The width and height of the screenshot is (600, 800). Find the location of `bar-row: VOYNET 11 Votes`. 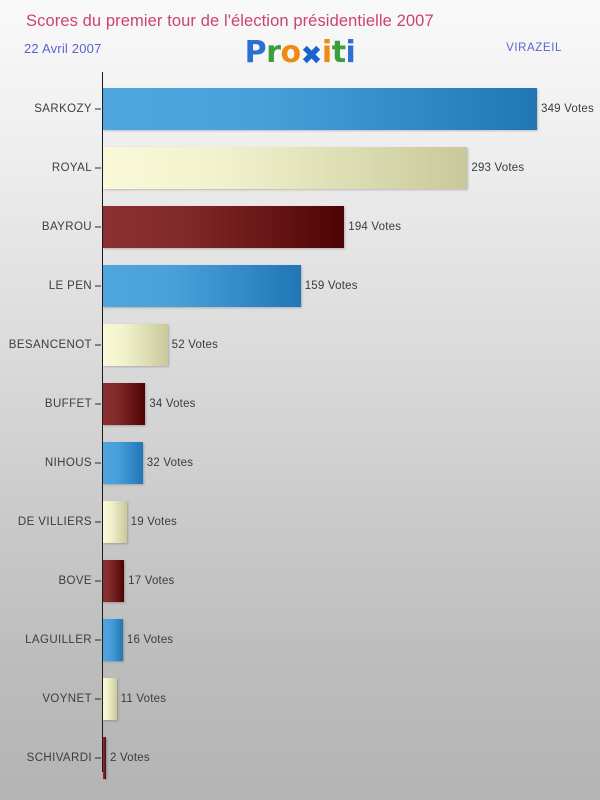

bar-row: VOYNET 11 Votes is located at coordinates (300, 698).